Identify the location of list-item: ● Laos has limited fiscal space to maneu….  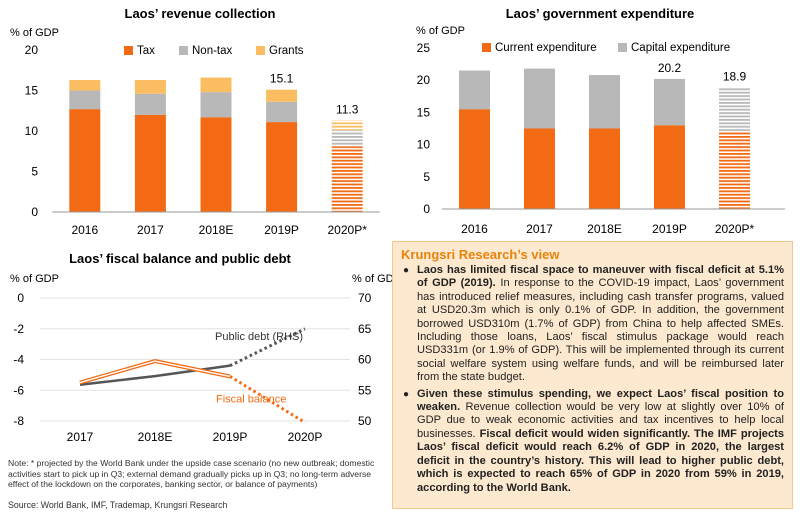
(592, 324).